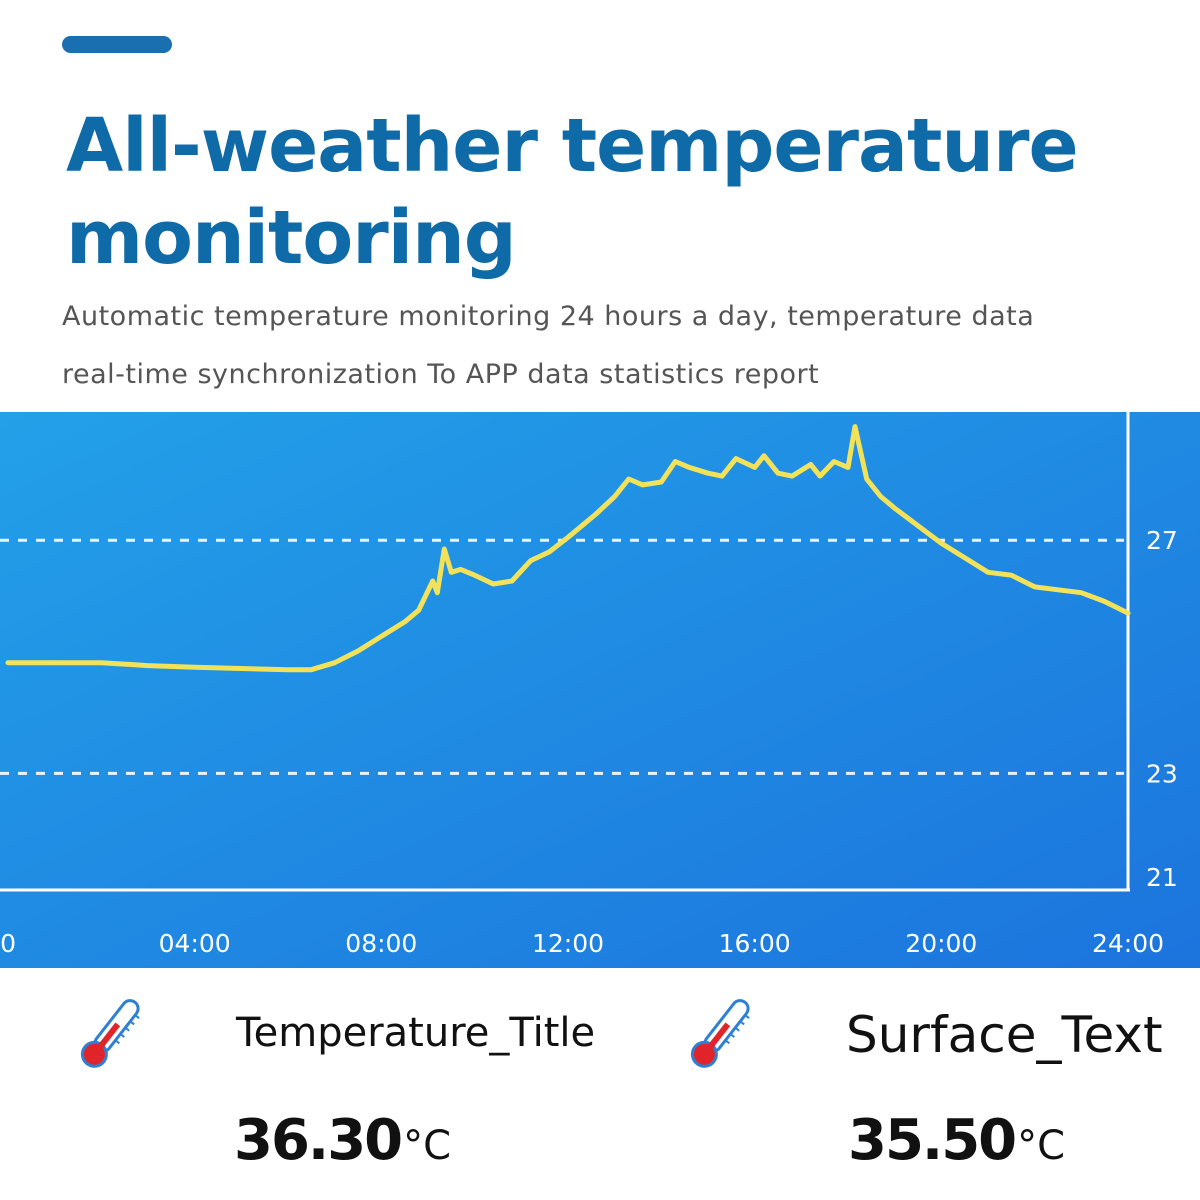  Describe the element at coordinates (1004, 1035) in the screenshot. I see `surface-label: Surface_Text` at that location.